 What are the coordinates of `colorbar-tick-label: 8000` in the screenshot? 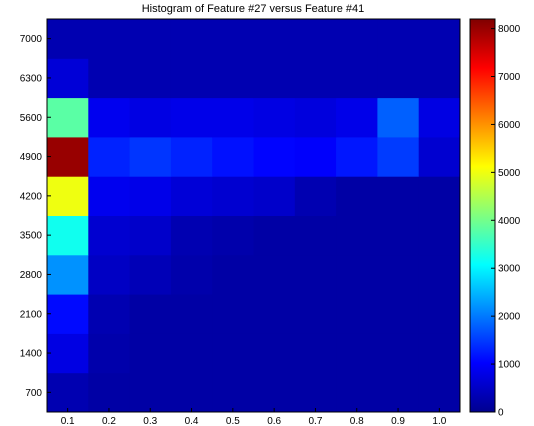 It's located at (509, 29).